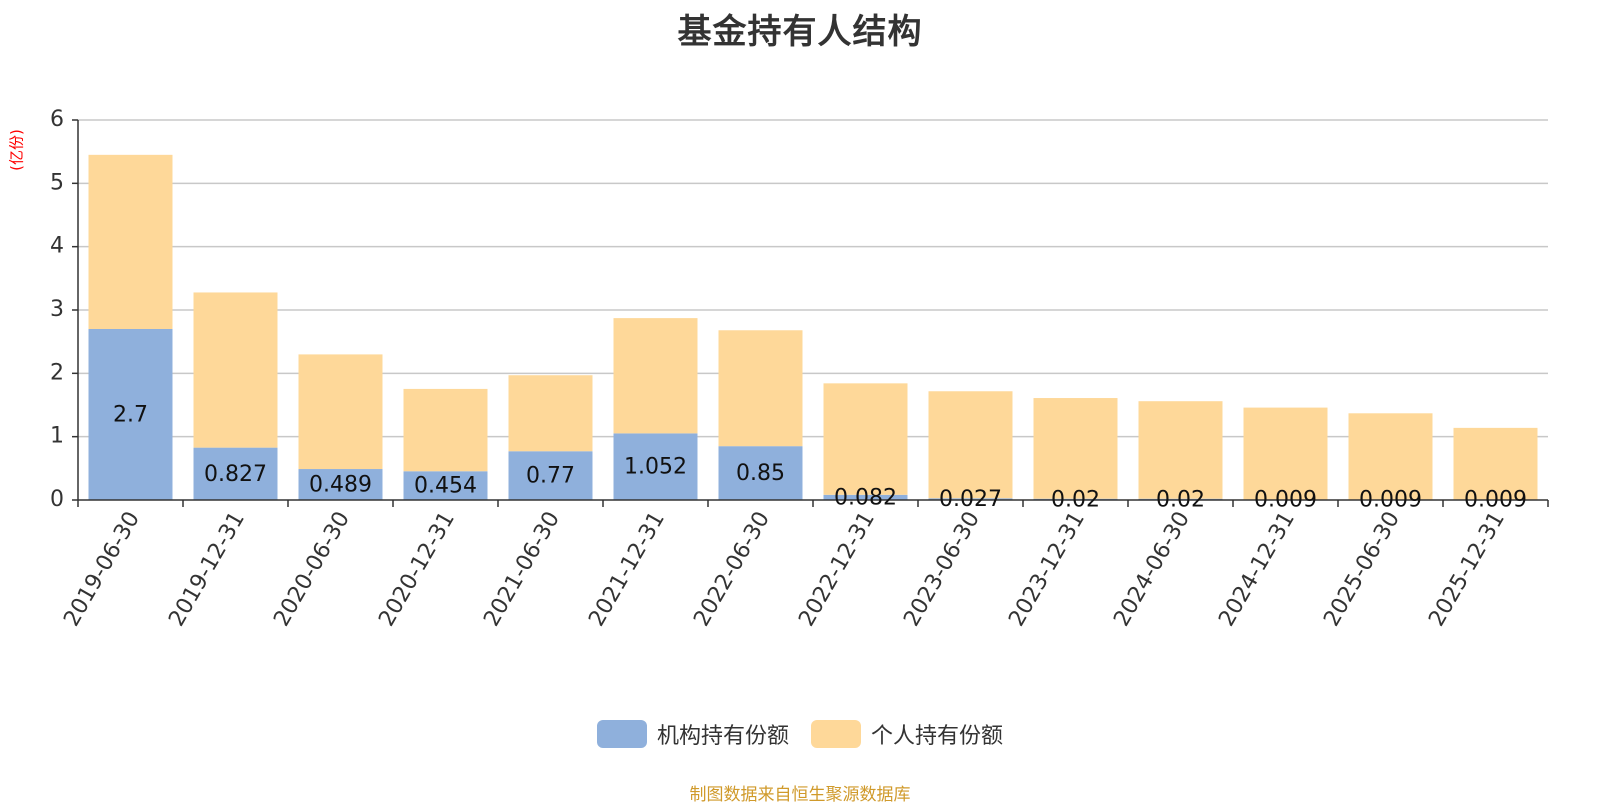 This screenshot has height=805, width=1600. Describe the element at coordinates (57, 309) in the screenshot. I see `y-tick-label: 3` at that location.